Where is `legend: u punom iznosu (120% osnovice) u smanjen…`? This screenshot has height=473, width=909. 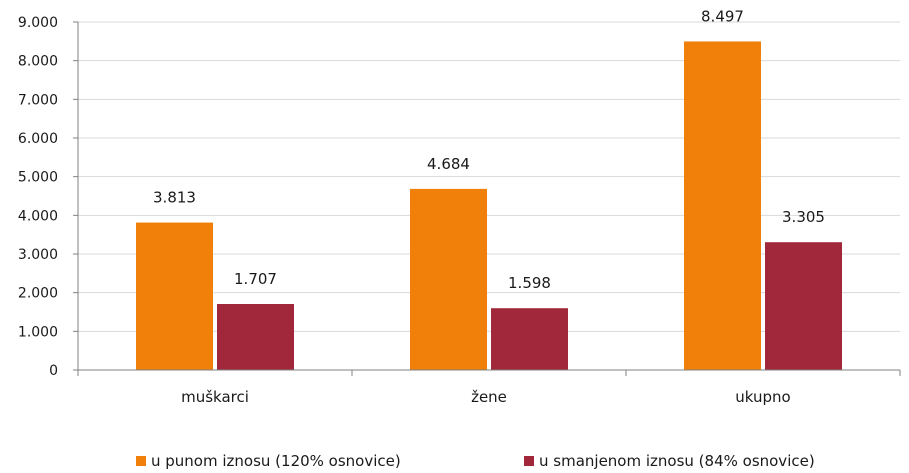 legend: u punom iznosu (120% osnovice) u smanjen… is located at coordinates (454, 462).